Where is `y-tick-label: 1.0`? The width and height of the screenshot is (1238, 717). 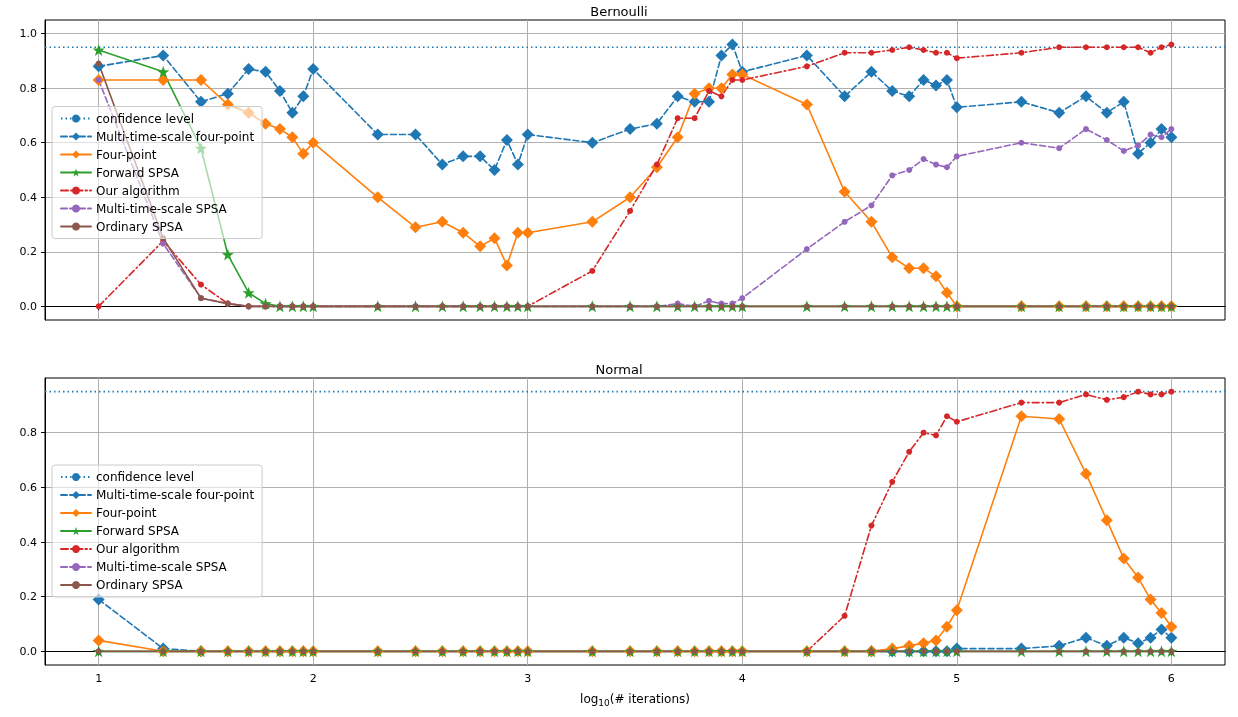 y-tick-label: 1.0 is located at coordinates (28, 34).